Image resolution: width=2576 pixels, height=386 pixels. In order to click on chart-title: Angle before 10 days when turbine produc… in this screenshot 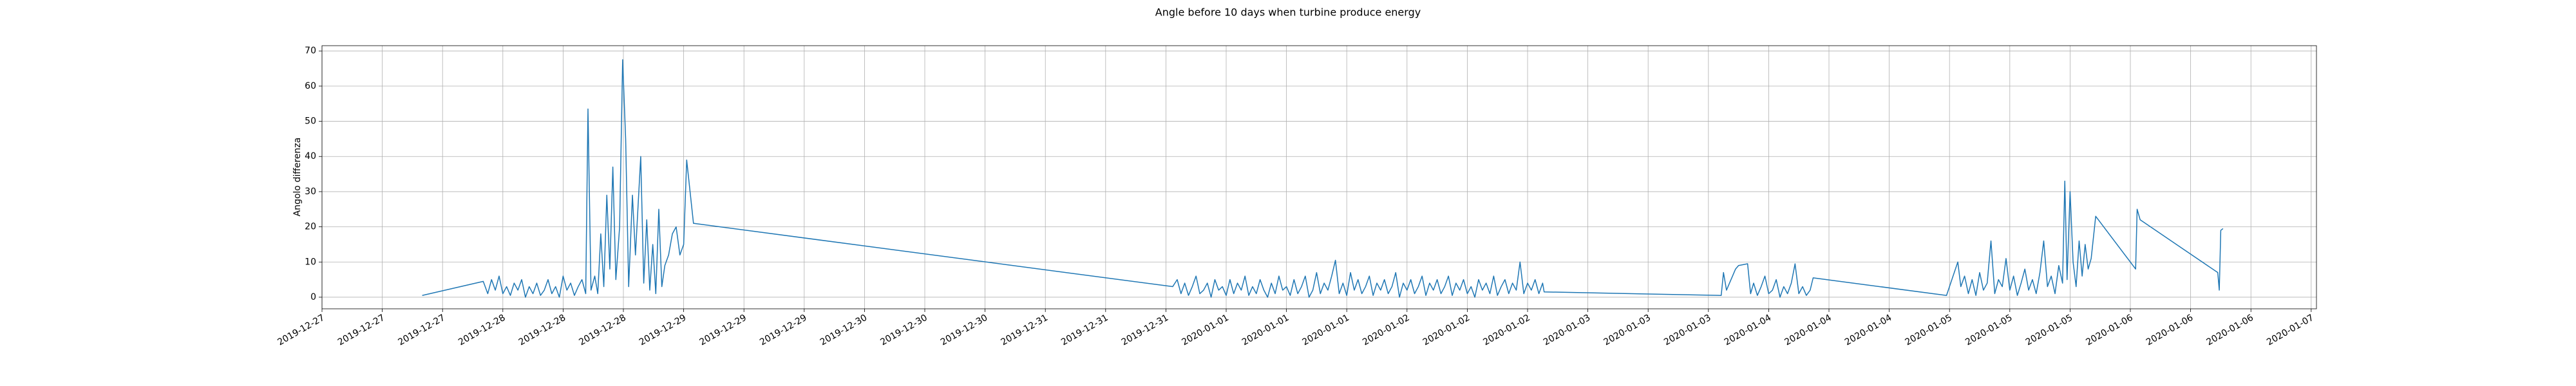, I will do `click(1288, 12)`.